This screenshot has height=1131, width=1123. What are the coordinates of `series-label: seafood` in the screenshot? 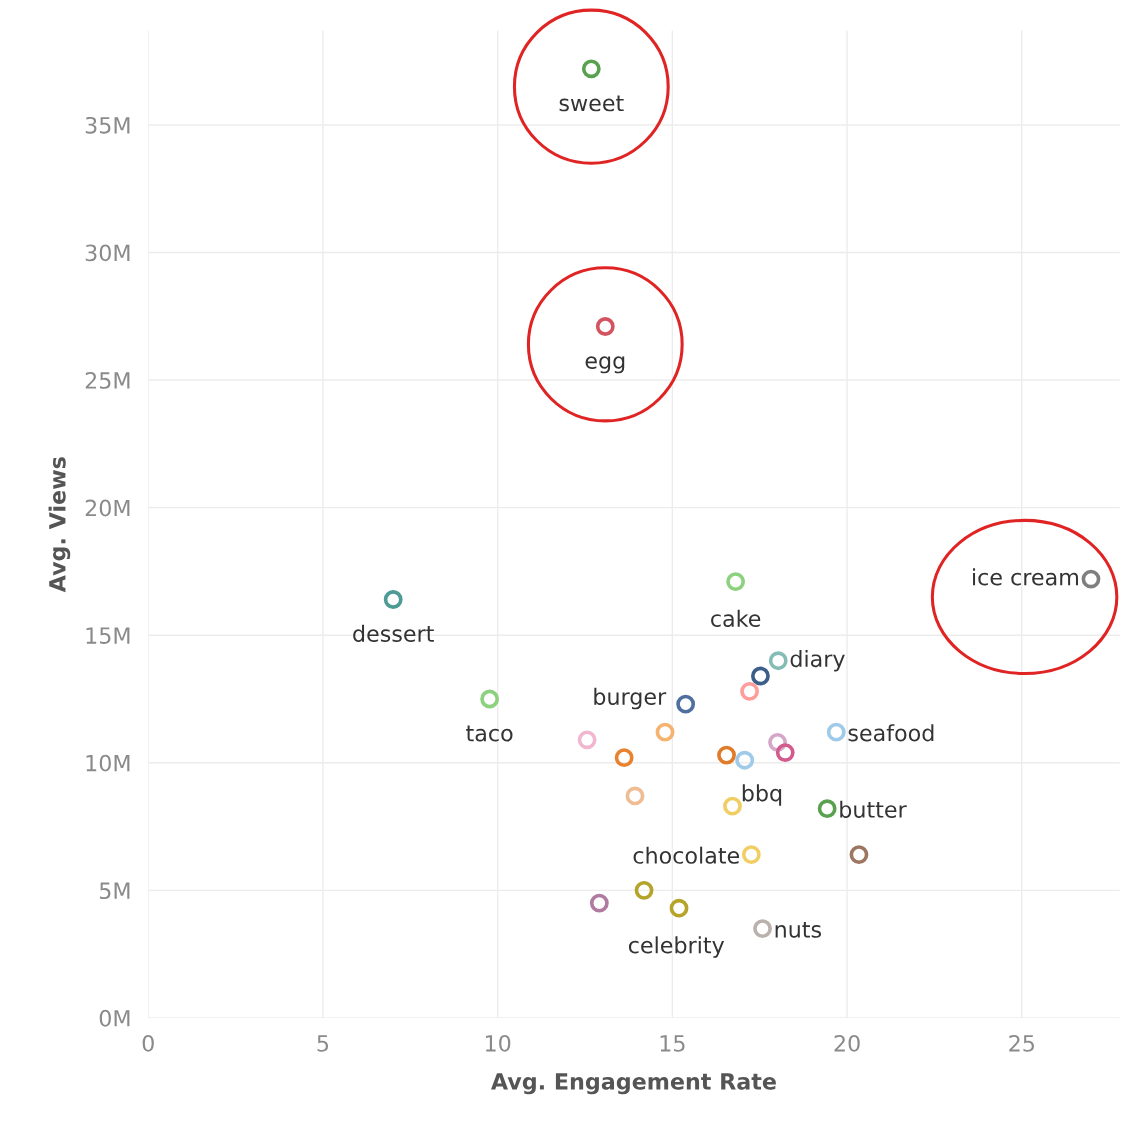 It's located at (891, 733).